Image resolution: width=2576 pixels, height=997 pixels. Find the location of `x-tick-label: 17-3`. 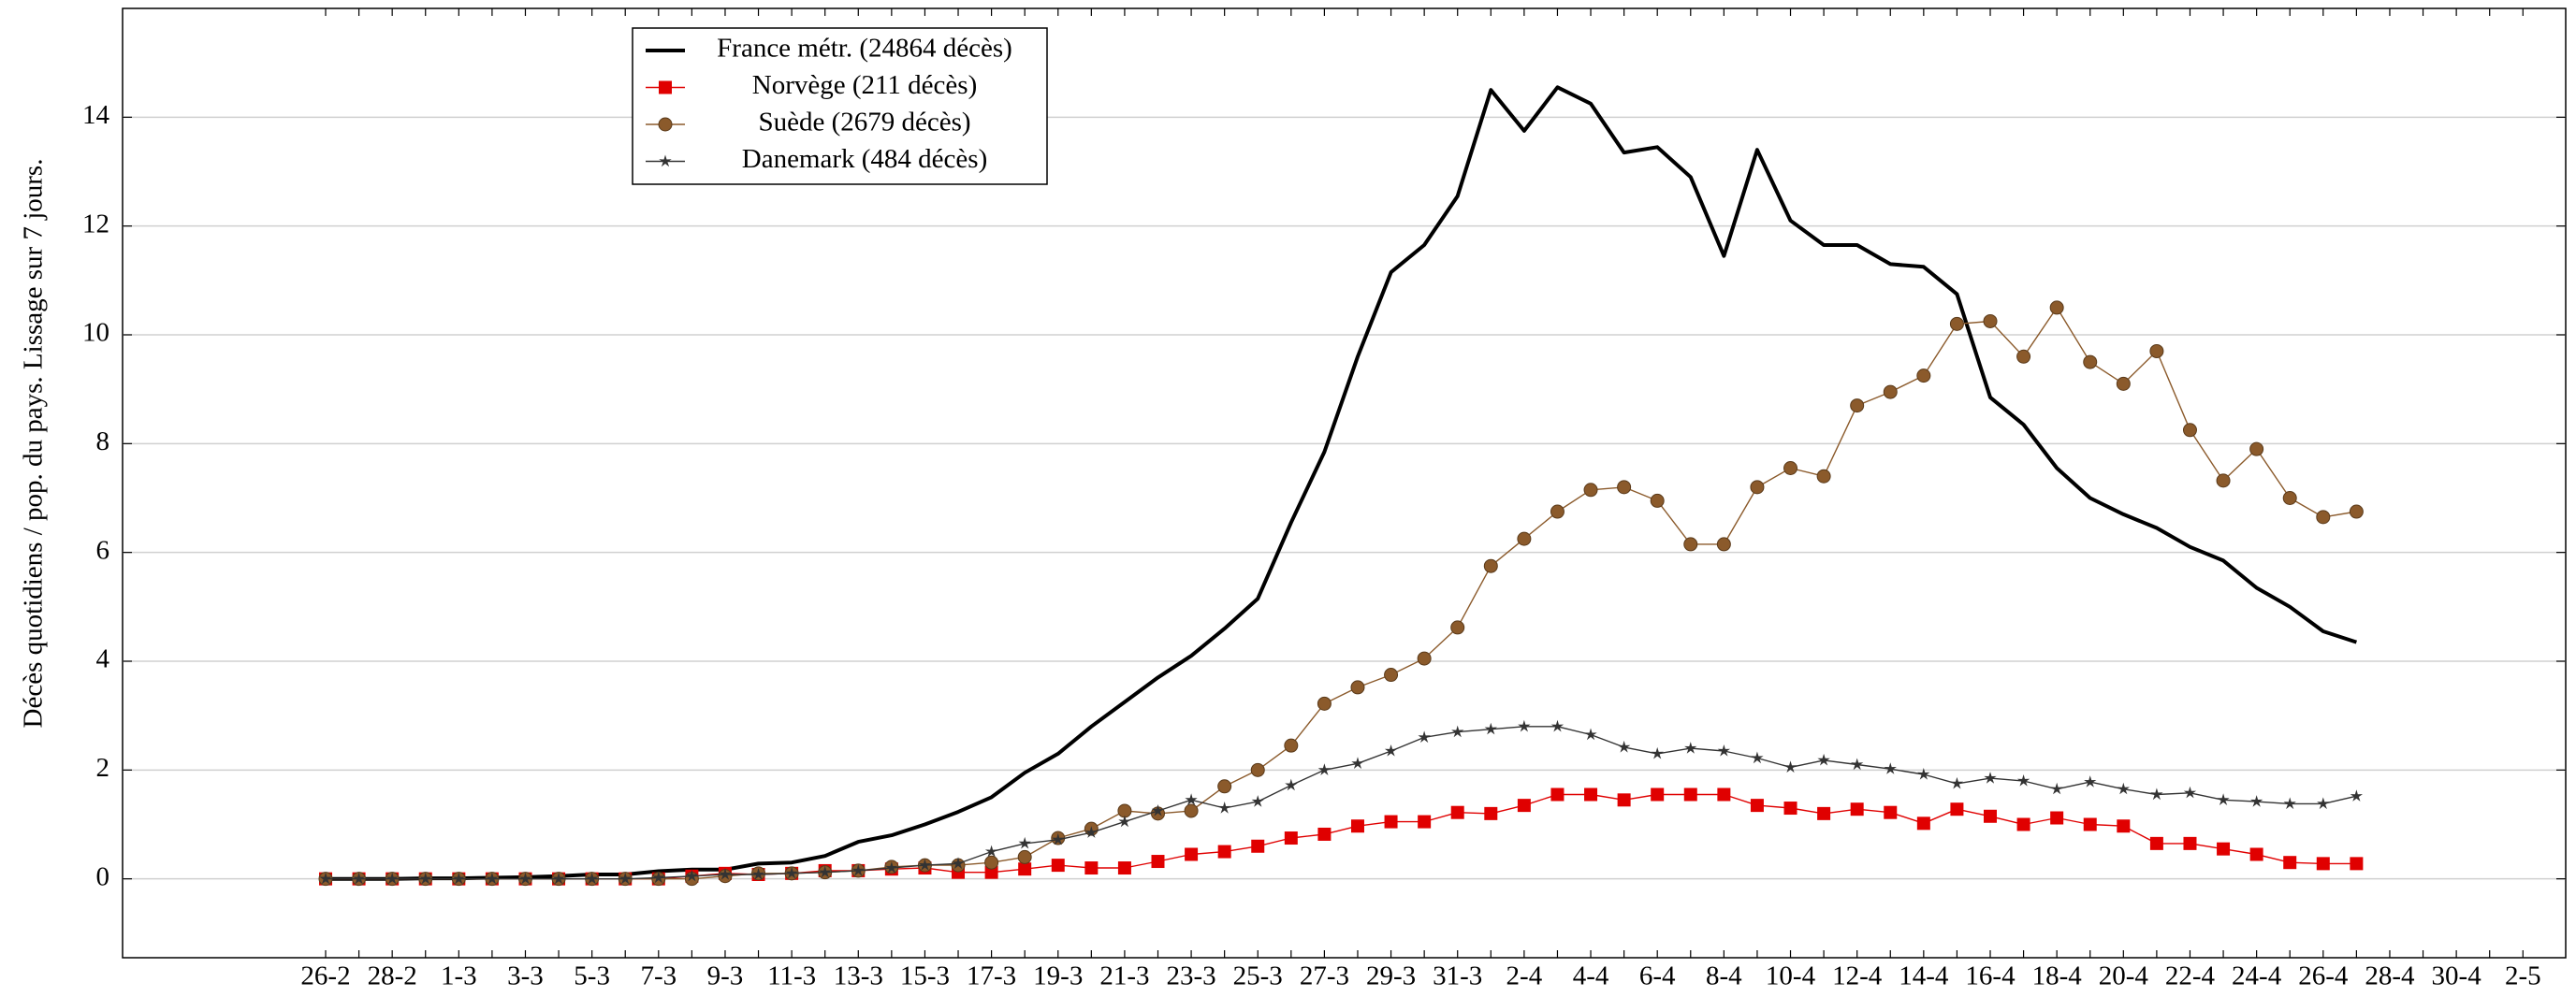

x-tick-label: 17-3 is located at coordinates (991, 976).